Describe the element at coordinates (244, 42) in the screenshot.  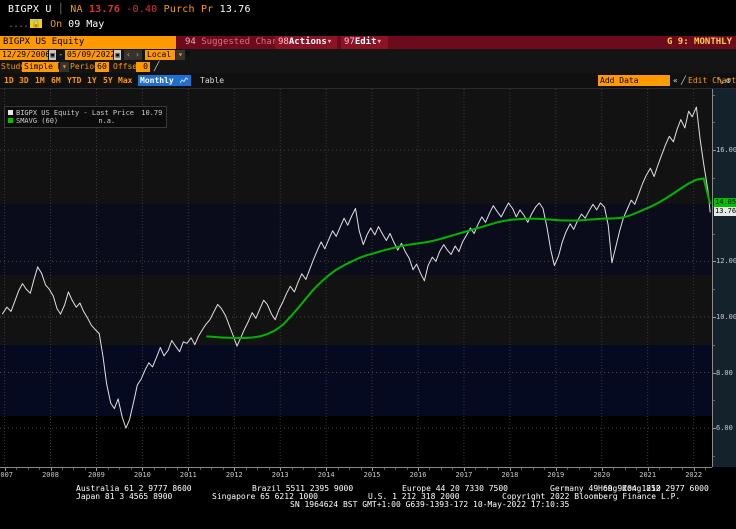
I see `suggested-charts-label: Suggested Charts` at that location.